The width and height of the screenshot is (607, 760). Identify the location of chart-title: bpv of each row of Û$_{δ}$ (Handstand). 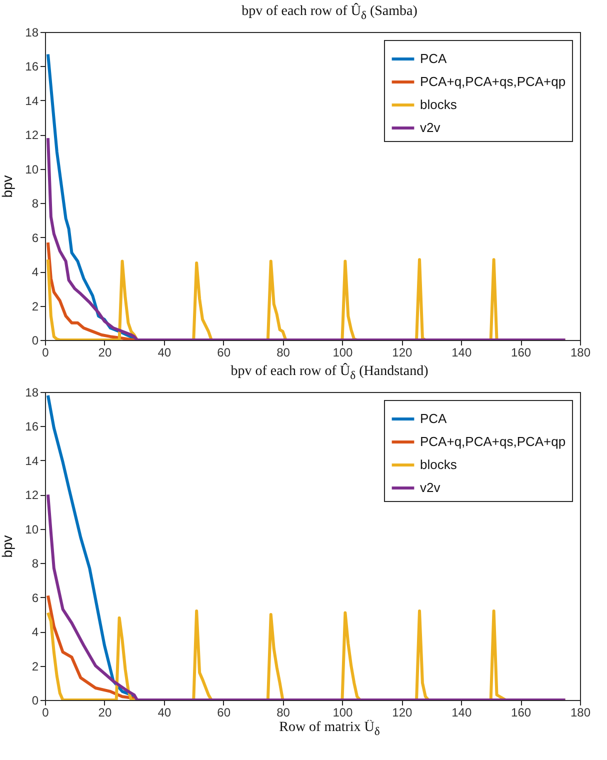
(330, 372).